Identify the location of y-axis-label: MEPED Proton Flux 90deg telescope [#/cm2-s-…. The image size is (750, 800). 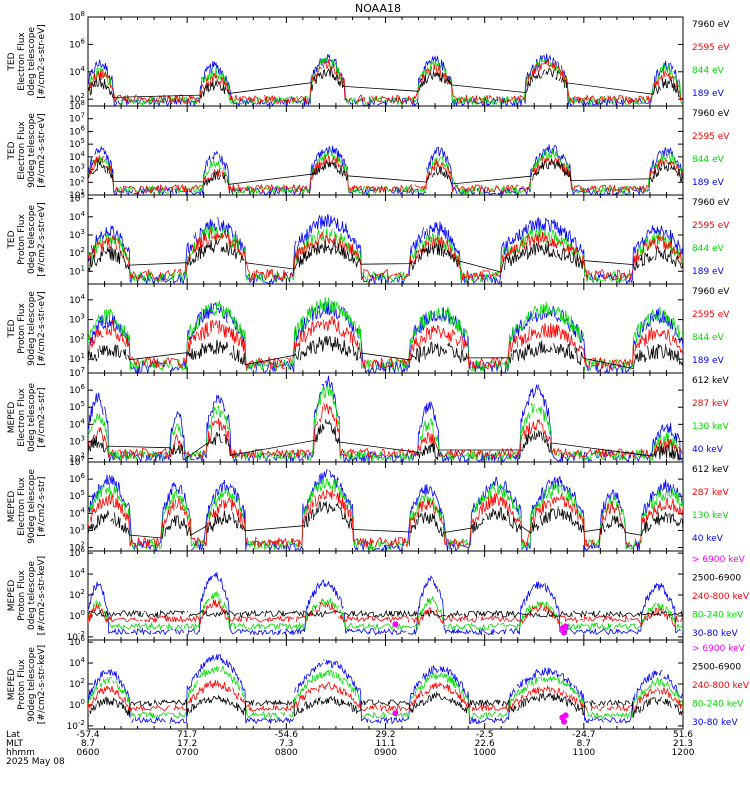
(27, 684).